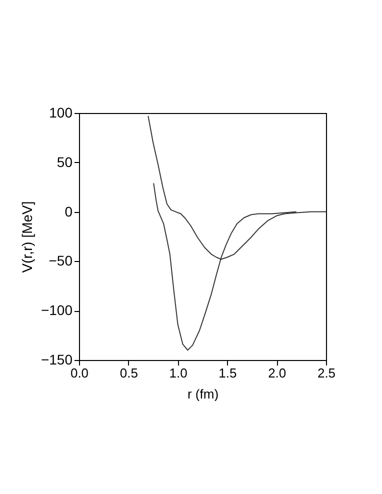 The width and height of the screenshot is (382, 494). I want to click on y-tick-label: 50, so click(64, 162).